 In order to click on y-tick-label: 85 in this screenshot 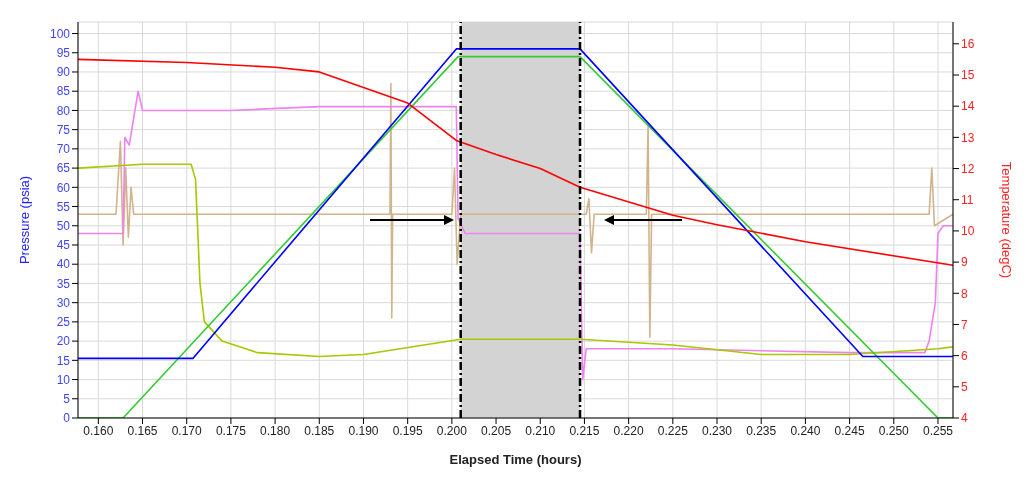, I will do `click(63, 91)`.